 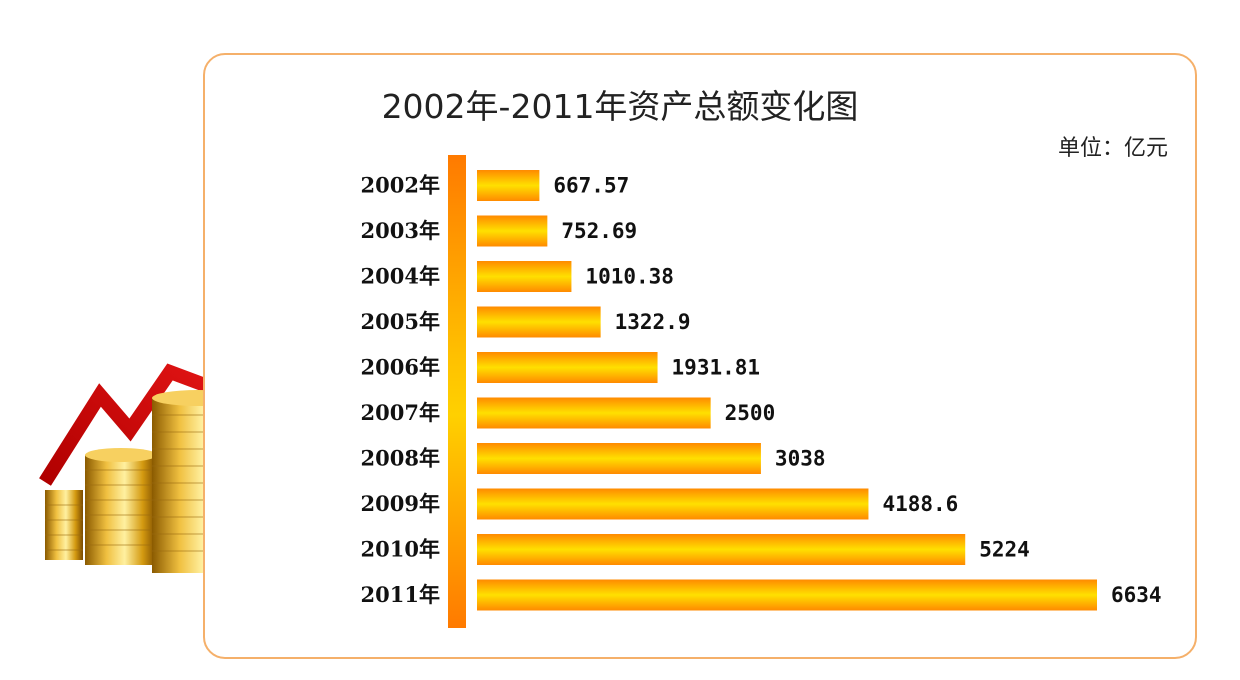 What do you see at coordinates (653, 322) in the screenshot?
I see `value-label: 1322.9` at bounding box center [653, 322].